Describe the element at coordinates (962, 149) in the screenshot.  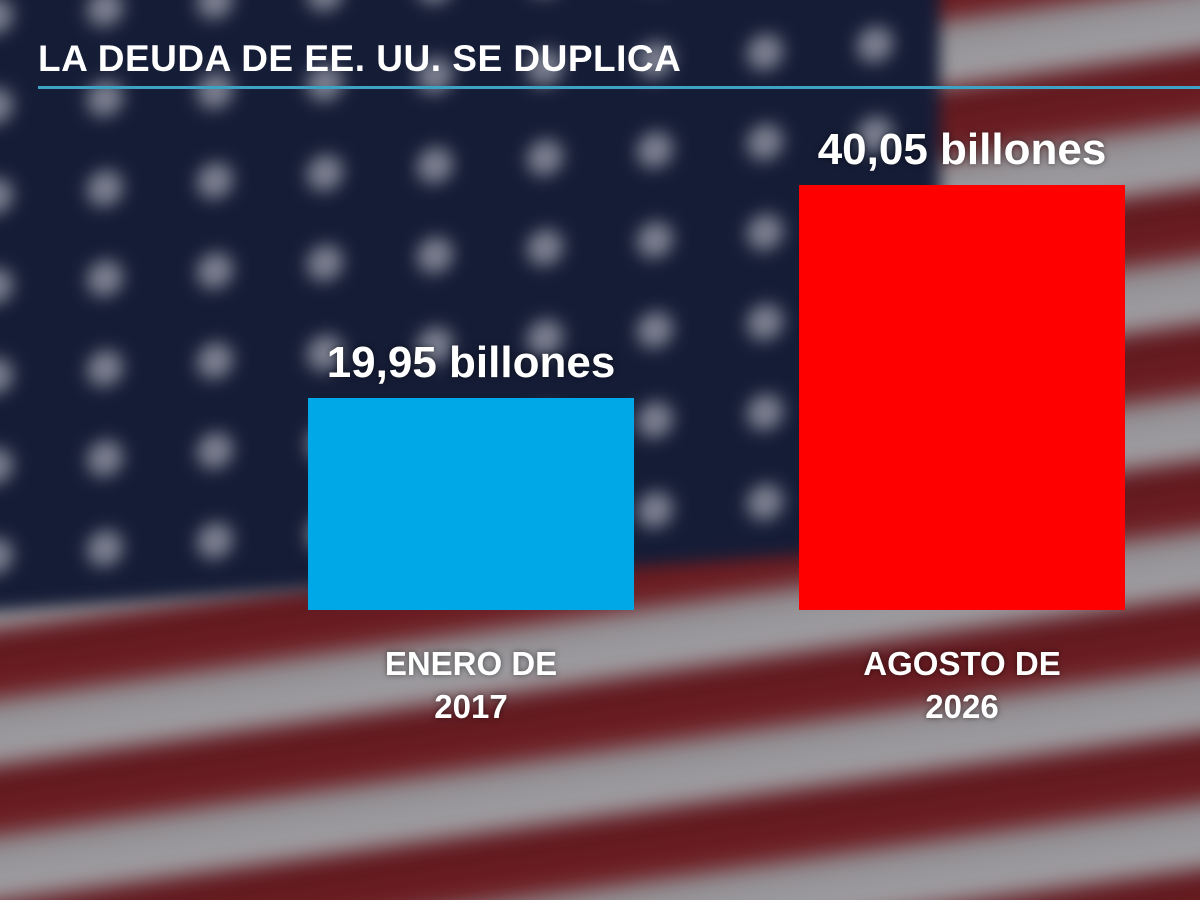
I see `value-label: 40,05 billones` at that location.